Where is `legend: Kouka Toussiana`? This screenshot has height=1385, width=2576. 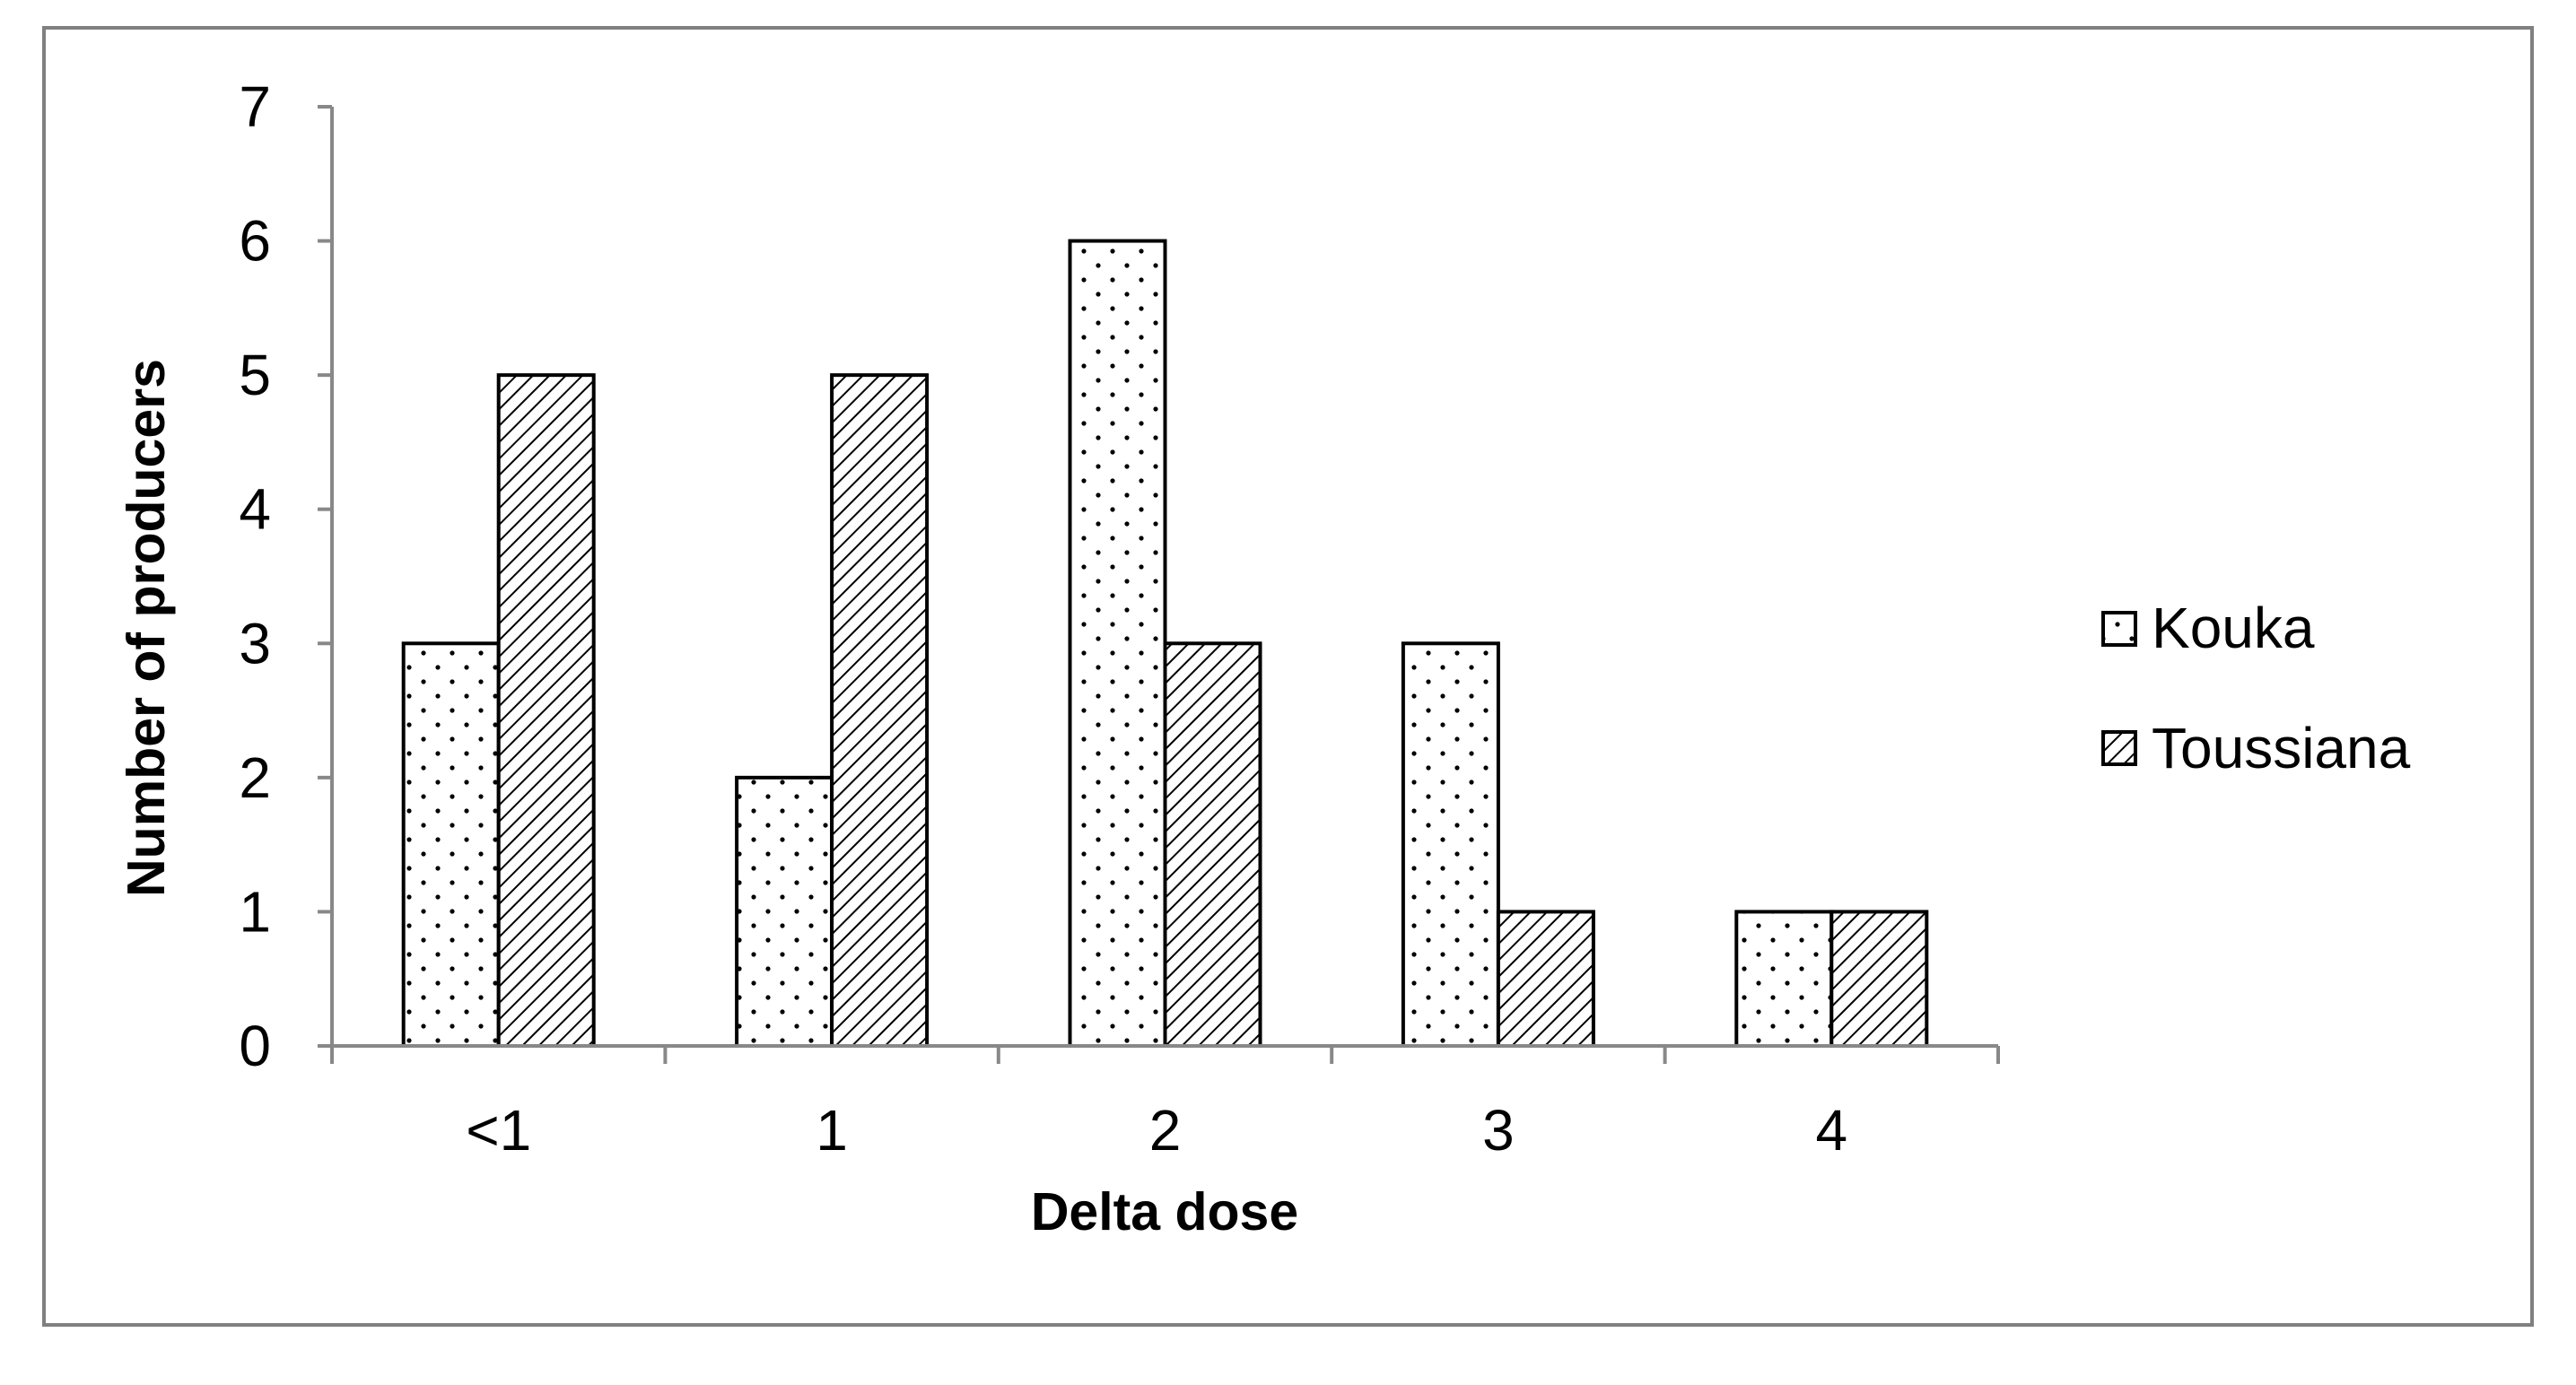
legend: Kouka Toussiana is located at coordinates (2256, 688).